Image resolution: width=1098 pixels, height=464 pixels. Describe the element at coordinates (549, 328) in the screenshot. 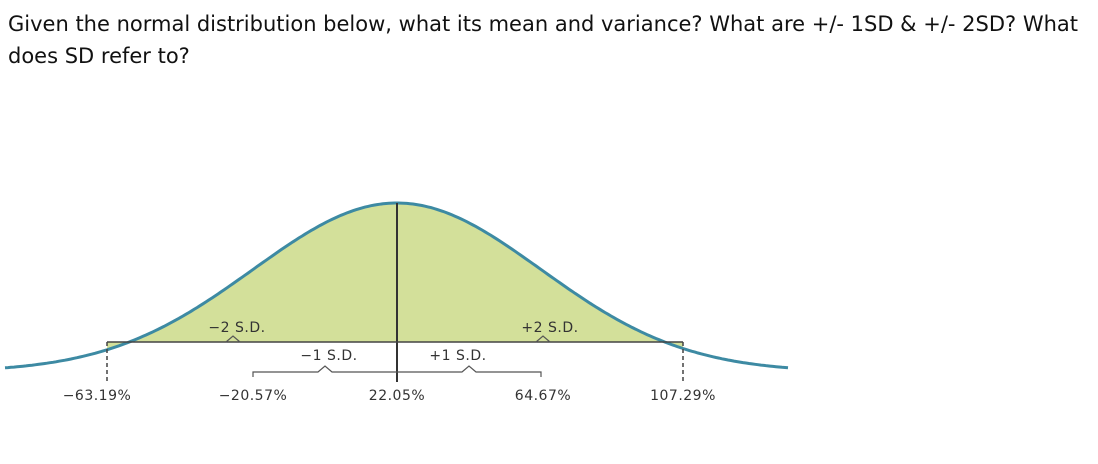

I see `sd-label: +2 S.D.` at that location.